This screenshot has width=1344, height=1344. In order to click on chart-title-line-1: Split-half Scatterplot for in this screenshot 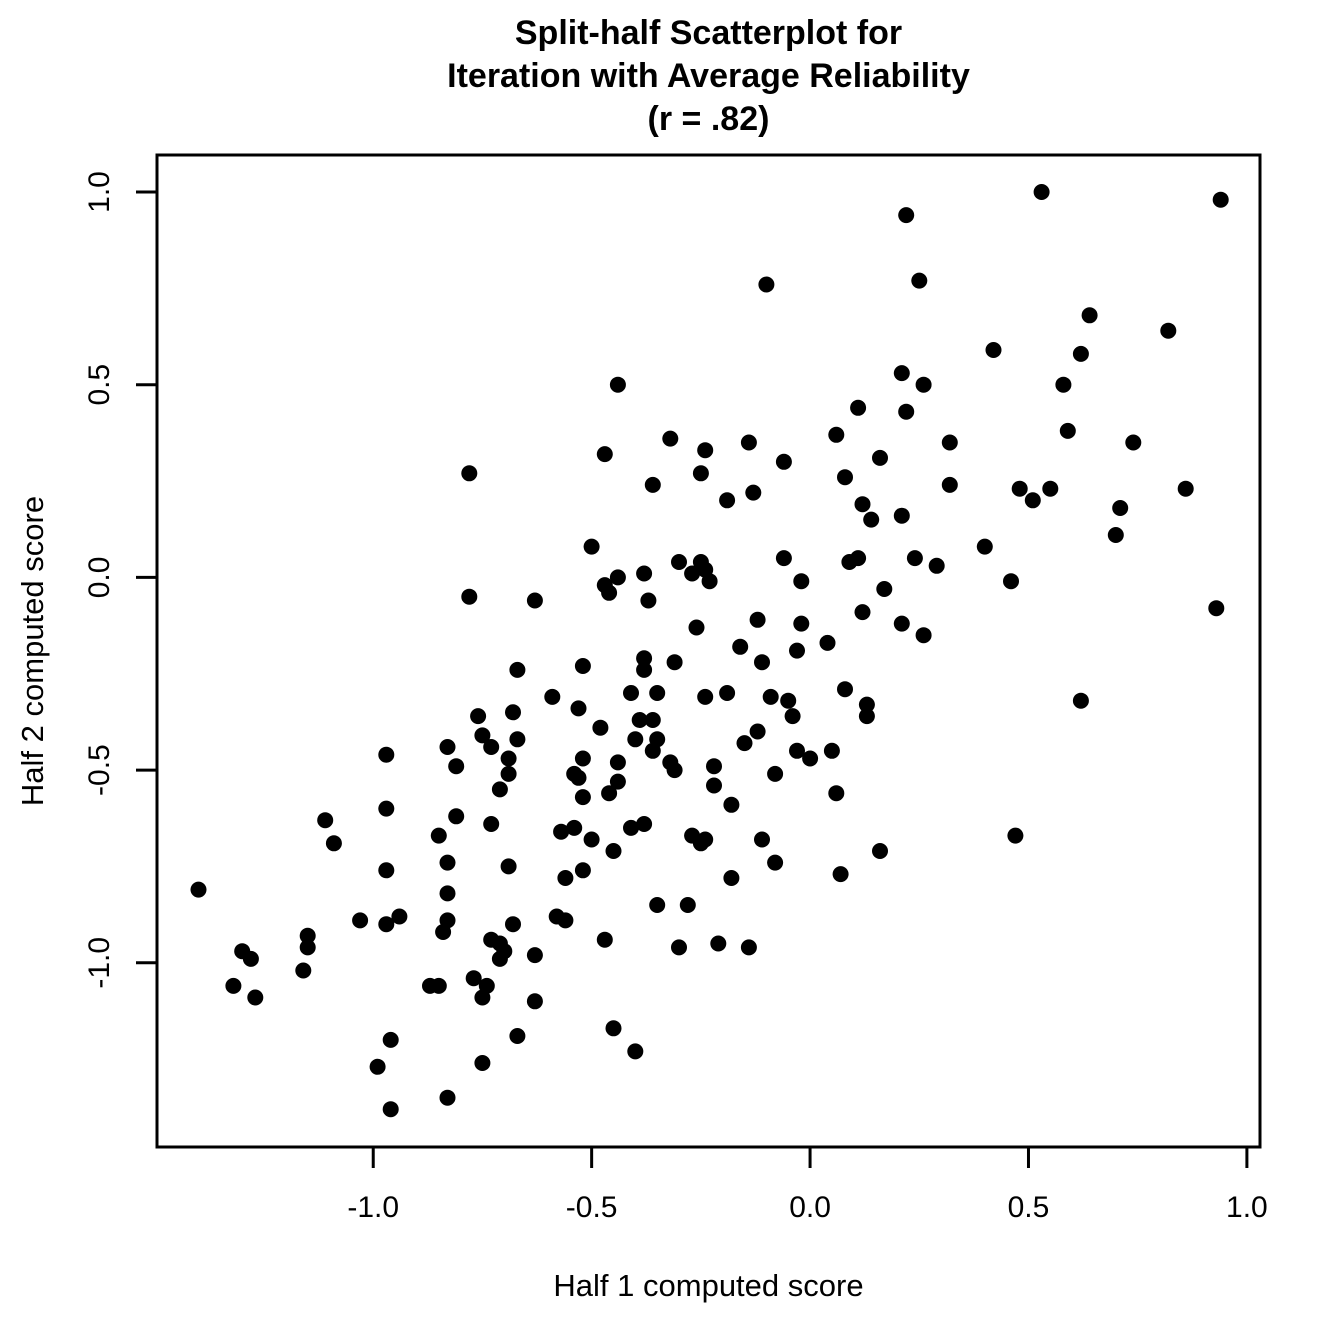, I will do `click(708, 33)`.